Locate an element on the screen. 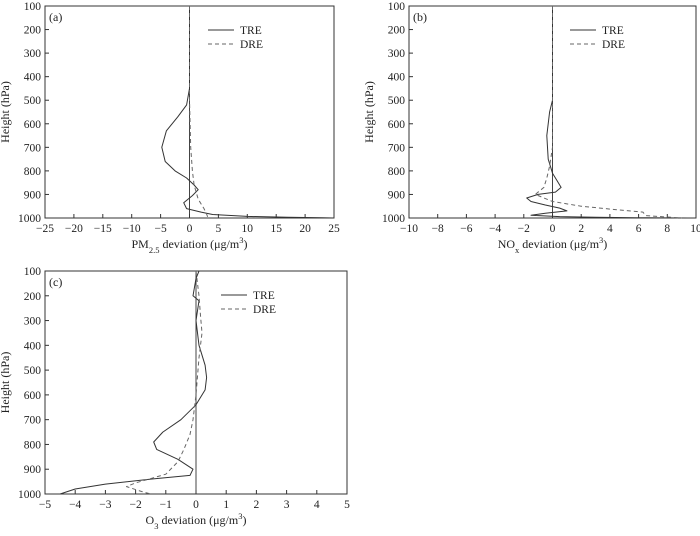  x-tick-label: −6 is located at coordinates (466, 229).